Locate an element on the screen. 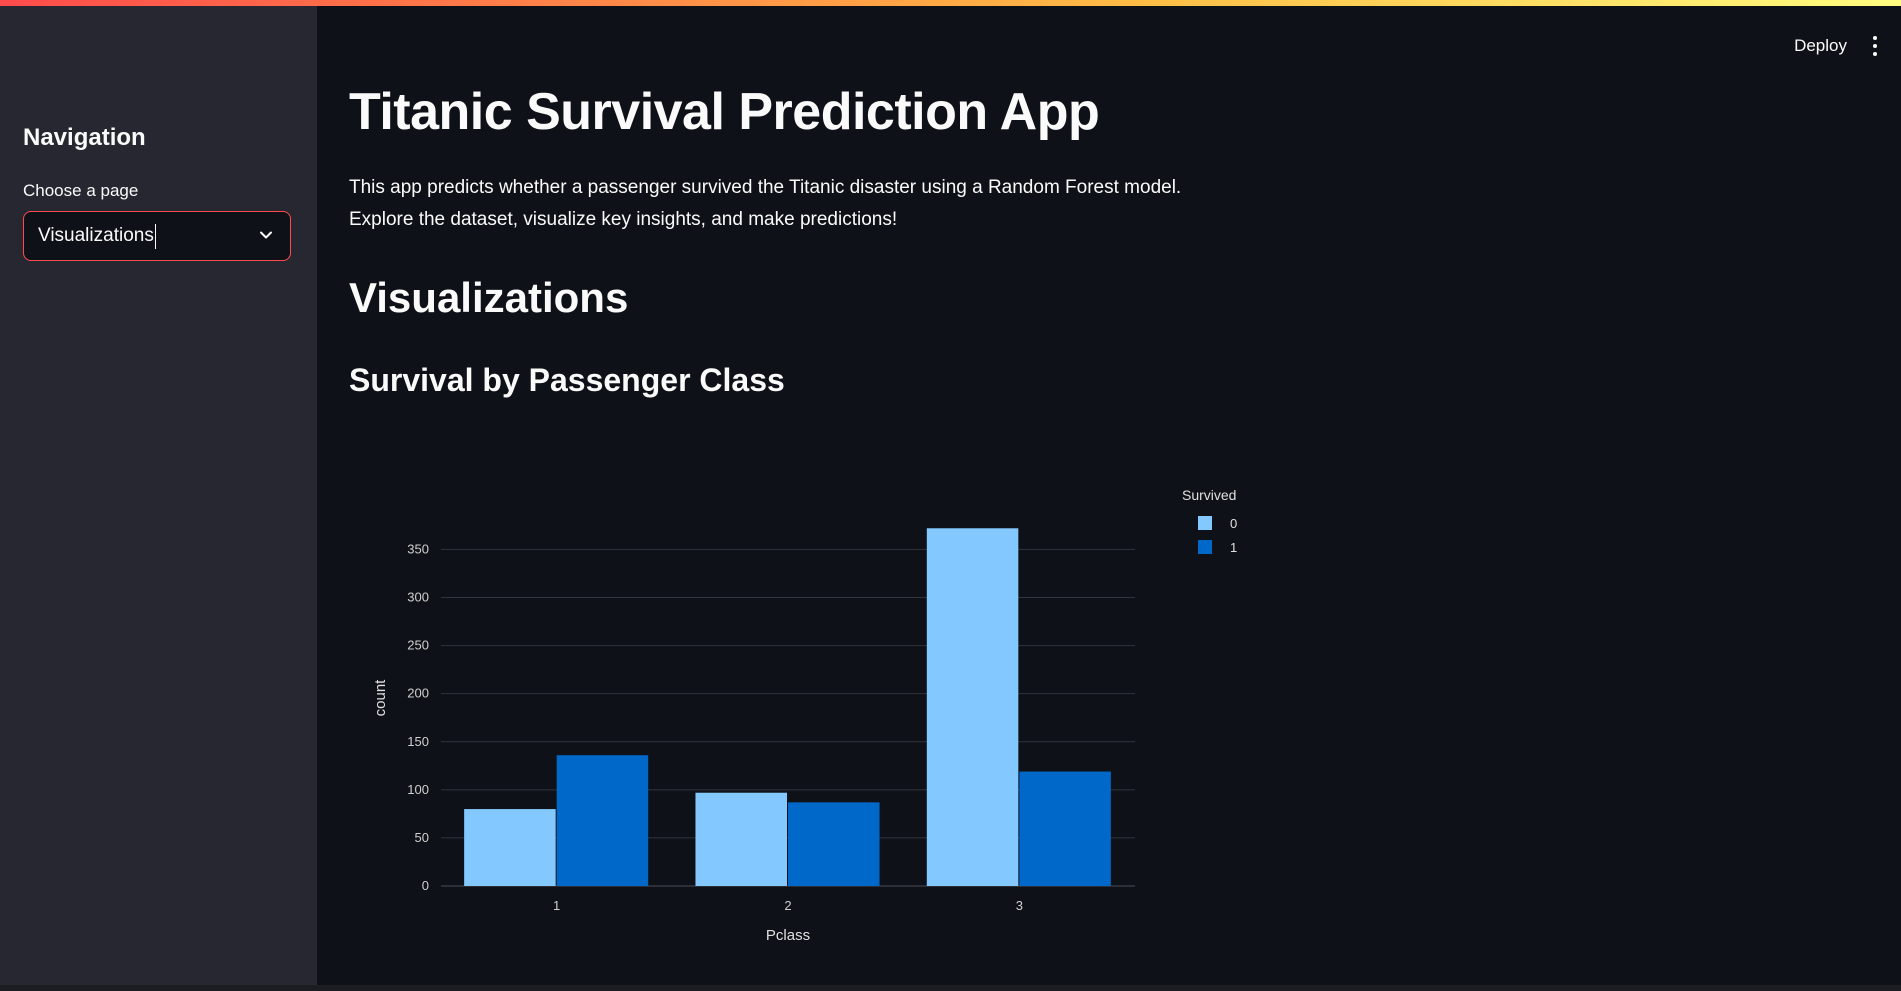 The width and height of the screenshot is (1901, 991). x-tick-label: 3 is located at coordinates (1019, 905).